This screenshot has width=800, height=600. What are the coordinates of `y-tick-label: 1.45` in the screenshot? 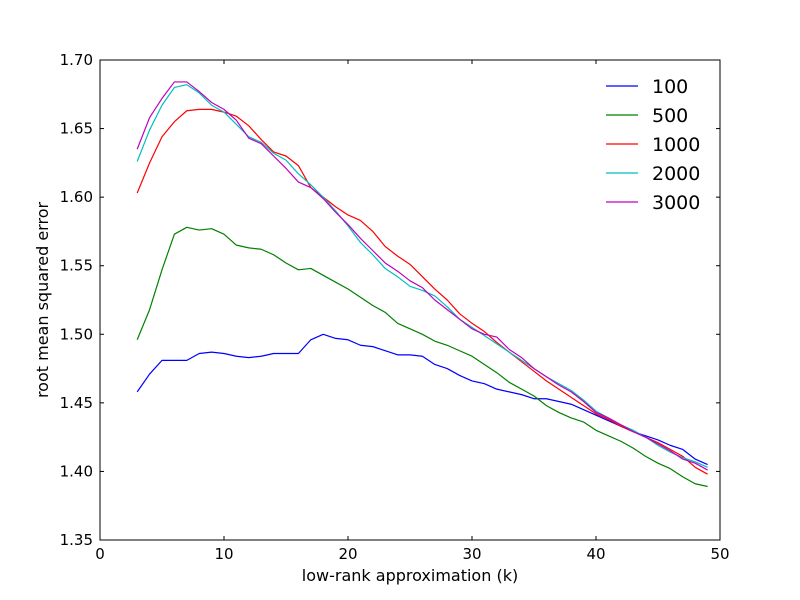 It's located at (76, 403).